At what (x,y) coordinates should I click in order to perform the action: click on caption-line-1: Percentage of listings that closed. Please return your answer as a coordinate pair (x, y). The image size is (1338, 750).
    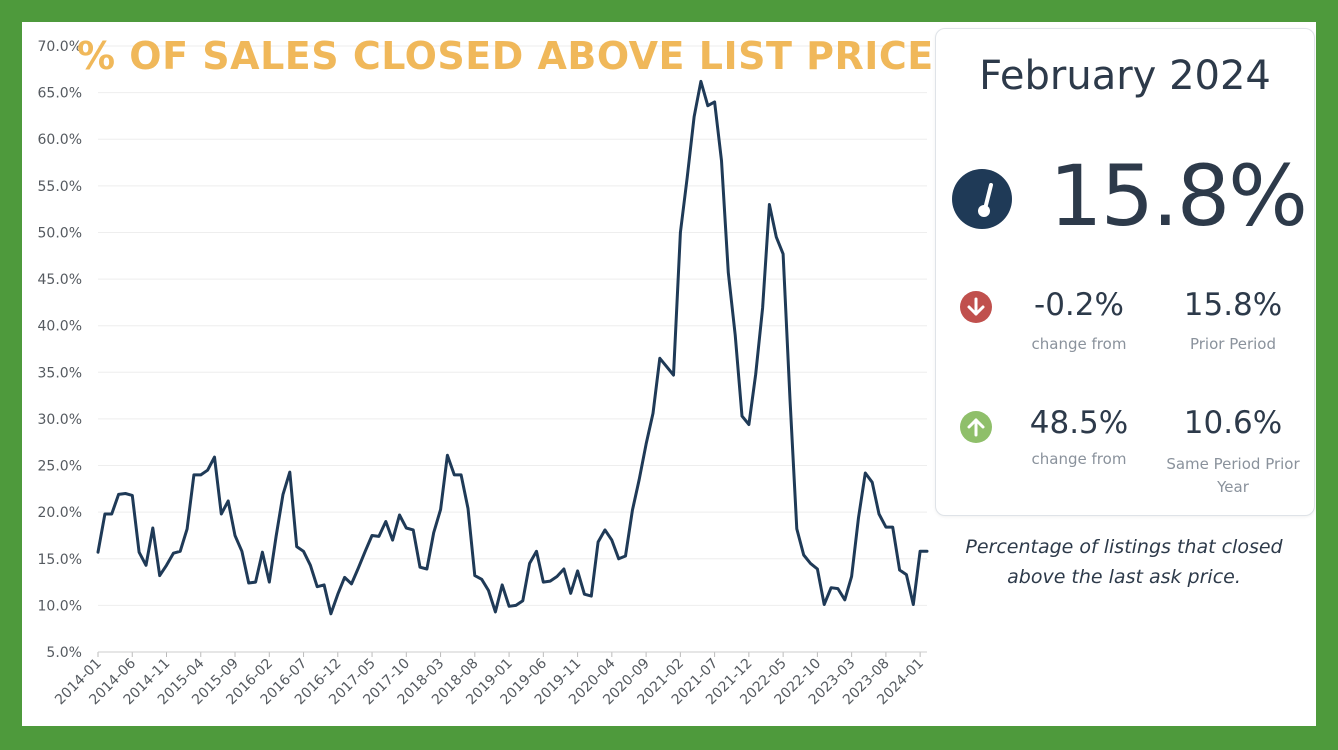
    Looking at the image, I should click on (1124, 547).